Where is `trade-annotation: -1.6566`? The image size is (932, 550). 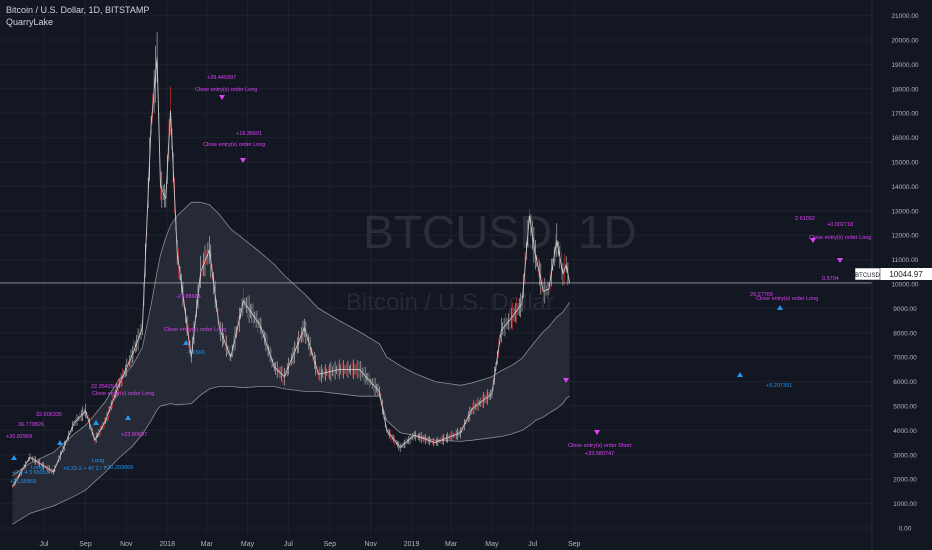 trade-annotation: -1.6566 is located at coordinates (195, 353).